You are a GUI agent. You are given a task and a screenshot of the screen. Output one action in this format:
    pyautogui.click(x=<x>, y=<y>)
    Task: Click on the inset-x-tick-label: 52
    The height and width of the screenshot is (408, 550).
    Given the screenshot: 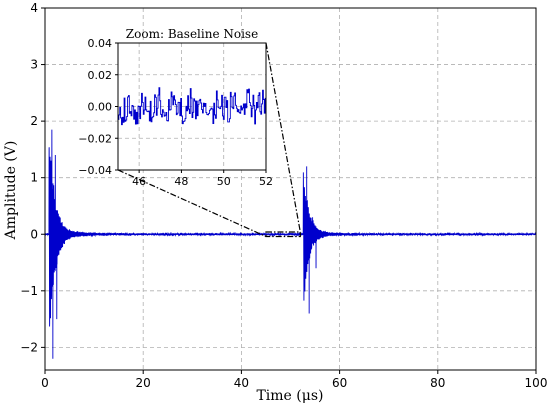 What is the action you would take?
    pyautogui.click(x=266, y=181)
    